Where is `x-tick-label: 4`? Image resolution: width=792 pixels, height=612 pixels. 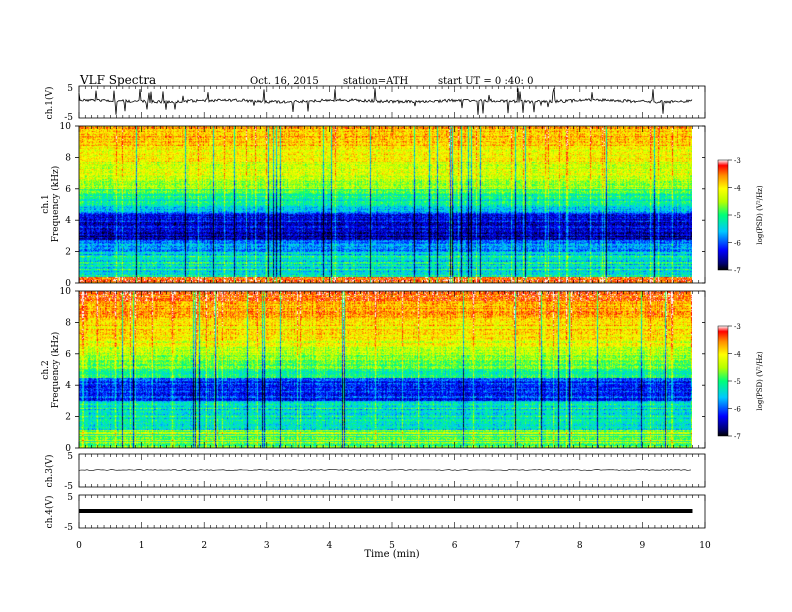 x-tick-label: 4 is located at coordinates (330, 546).